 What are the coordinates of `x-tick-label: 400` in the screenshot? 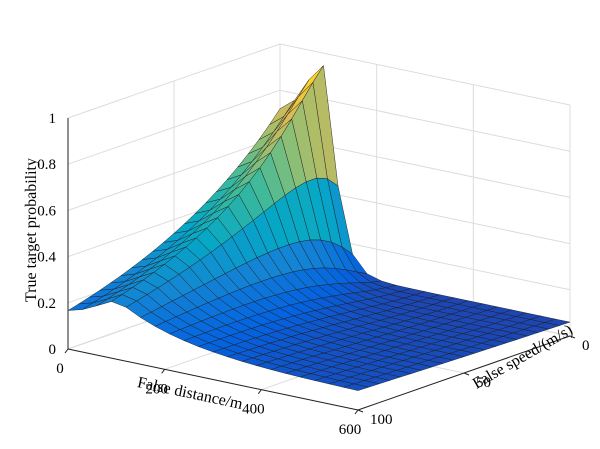 It's located at (253, 410).